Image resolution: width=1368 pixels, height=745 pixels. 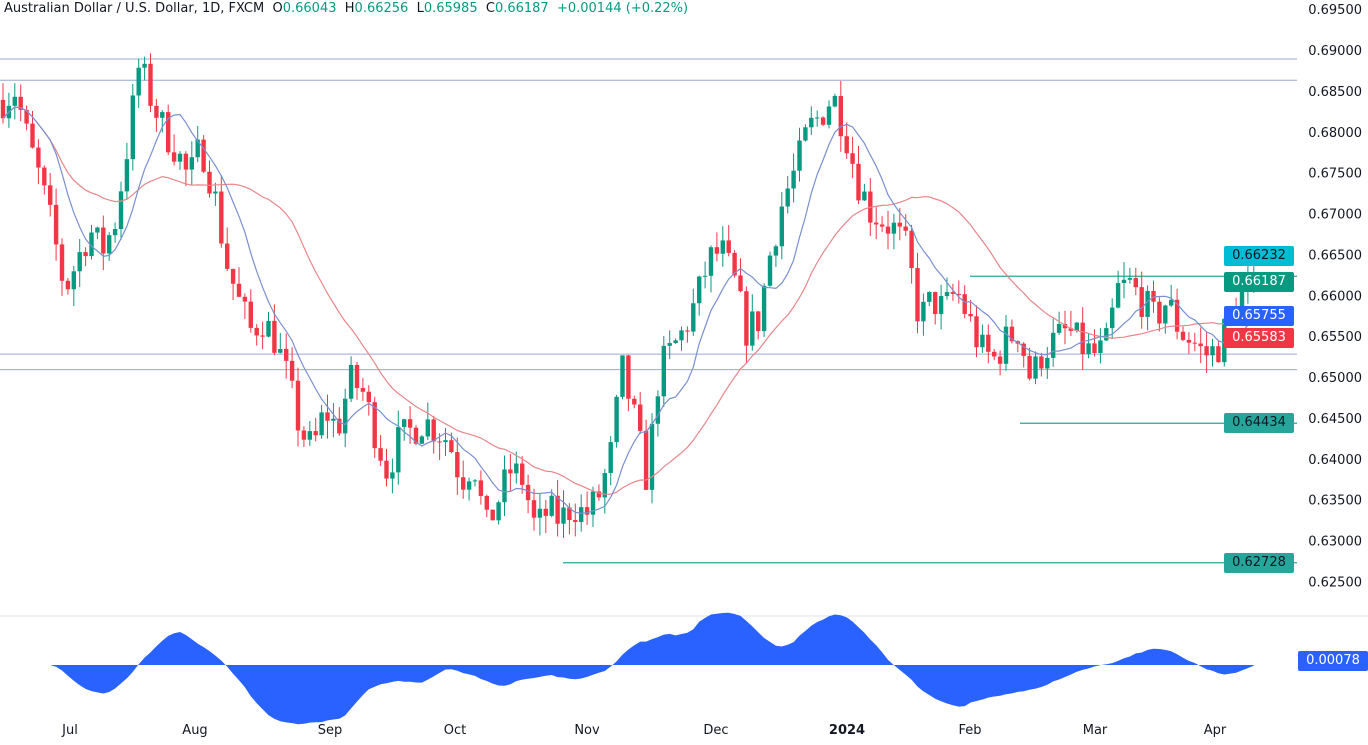 What do you see at coordinates (1335, 460) in the screenshot?
I see `y-tick-label: 0.64000` at bounding box center [1335, 460].